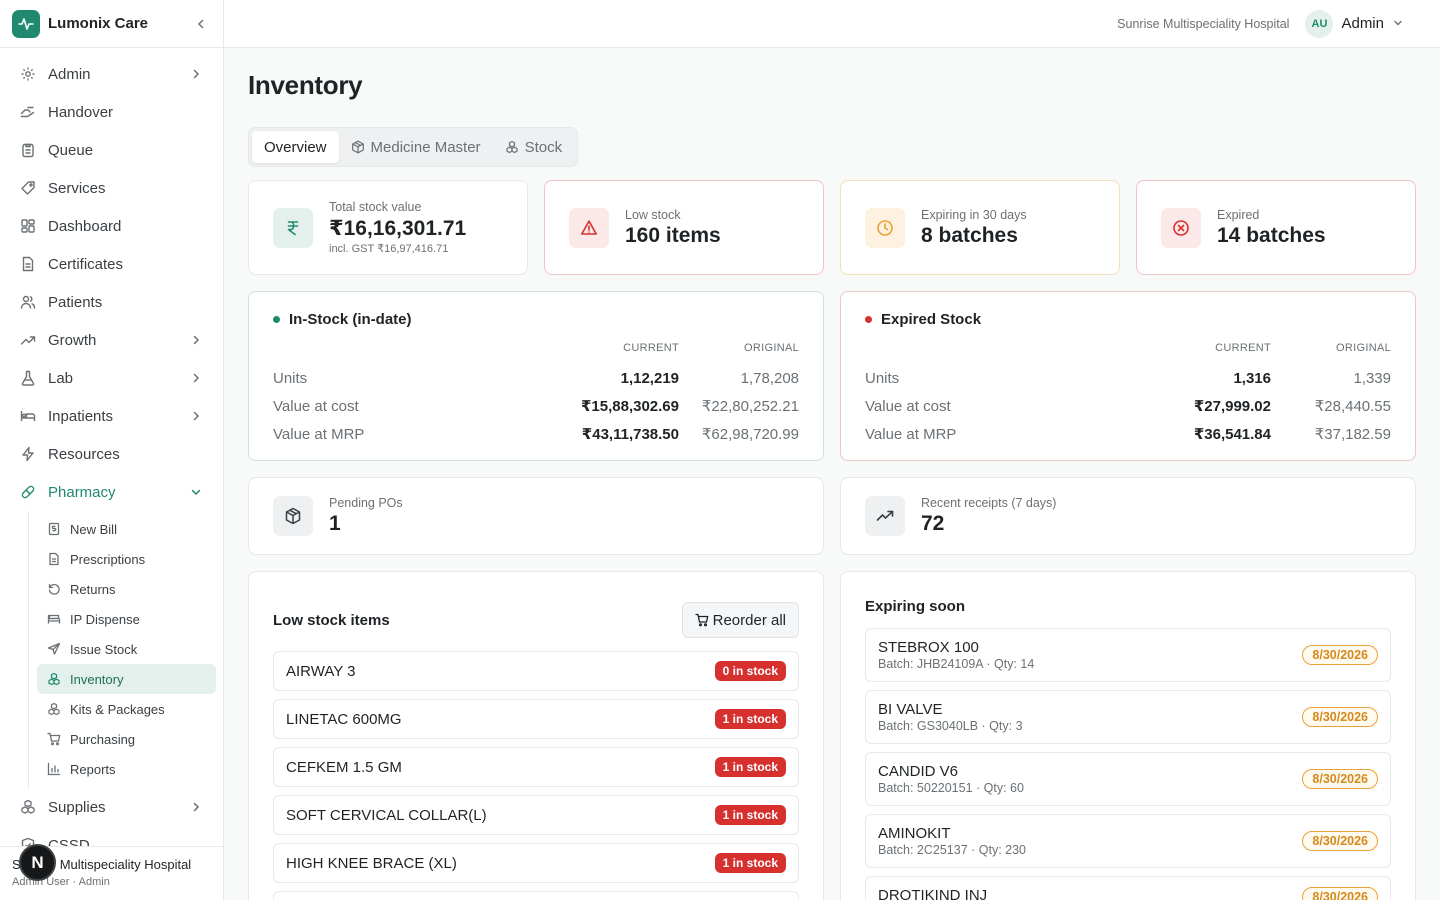 This screenshot has height=900, width=1440. I want to click on sidebar-item-growth: Growth, so click(111, 340).